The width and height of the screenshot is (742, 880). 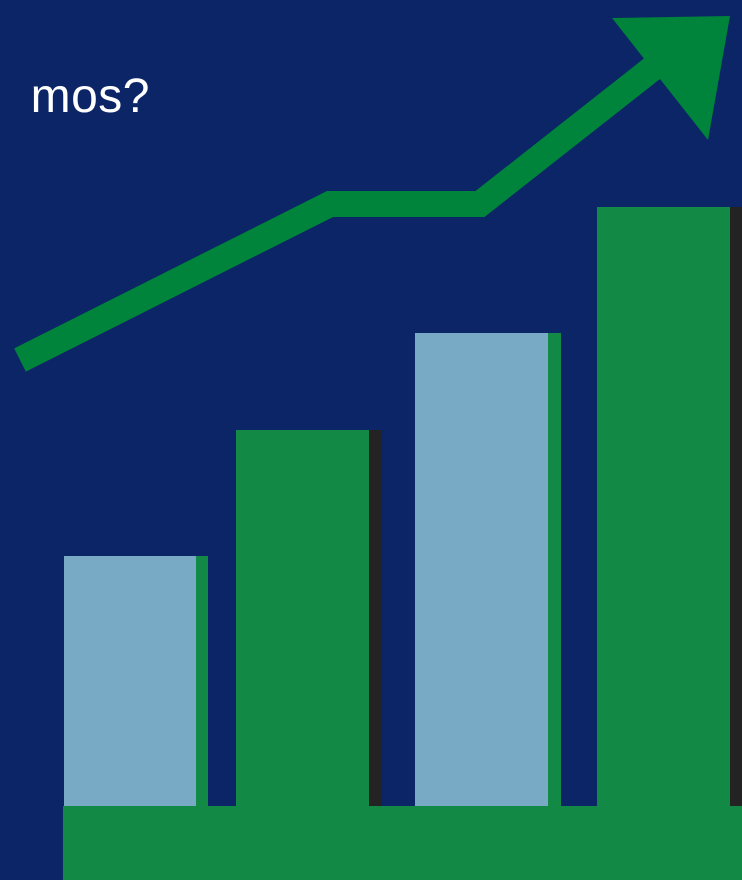 What do you see at coordinates (202, 682) in the screenshot?
I see `bar-1-edge` at bounding box center [202, 682].